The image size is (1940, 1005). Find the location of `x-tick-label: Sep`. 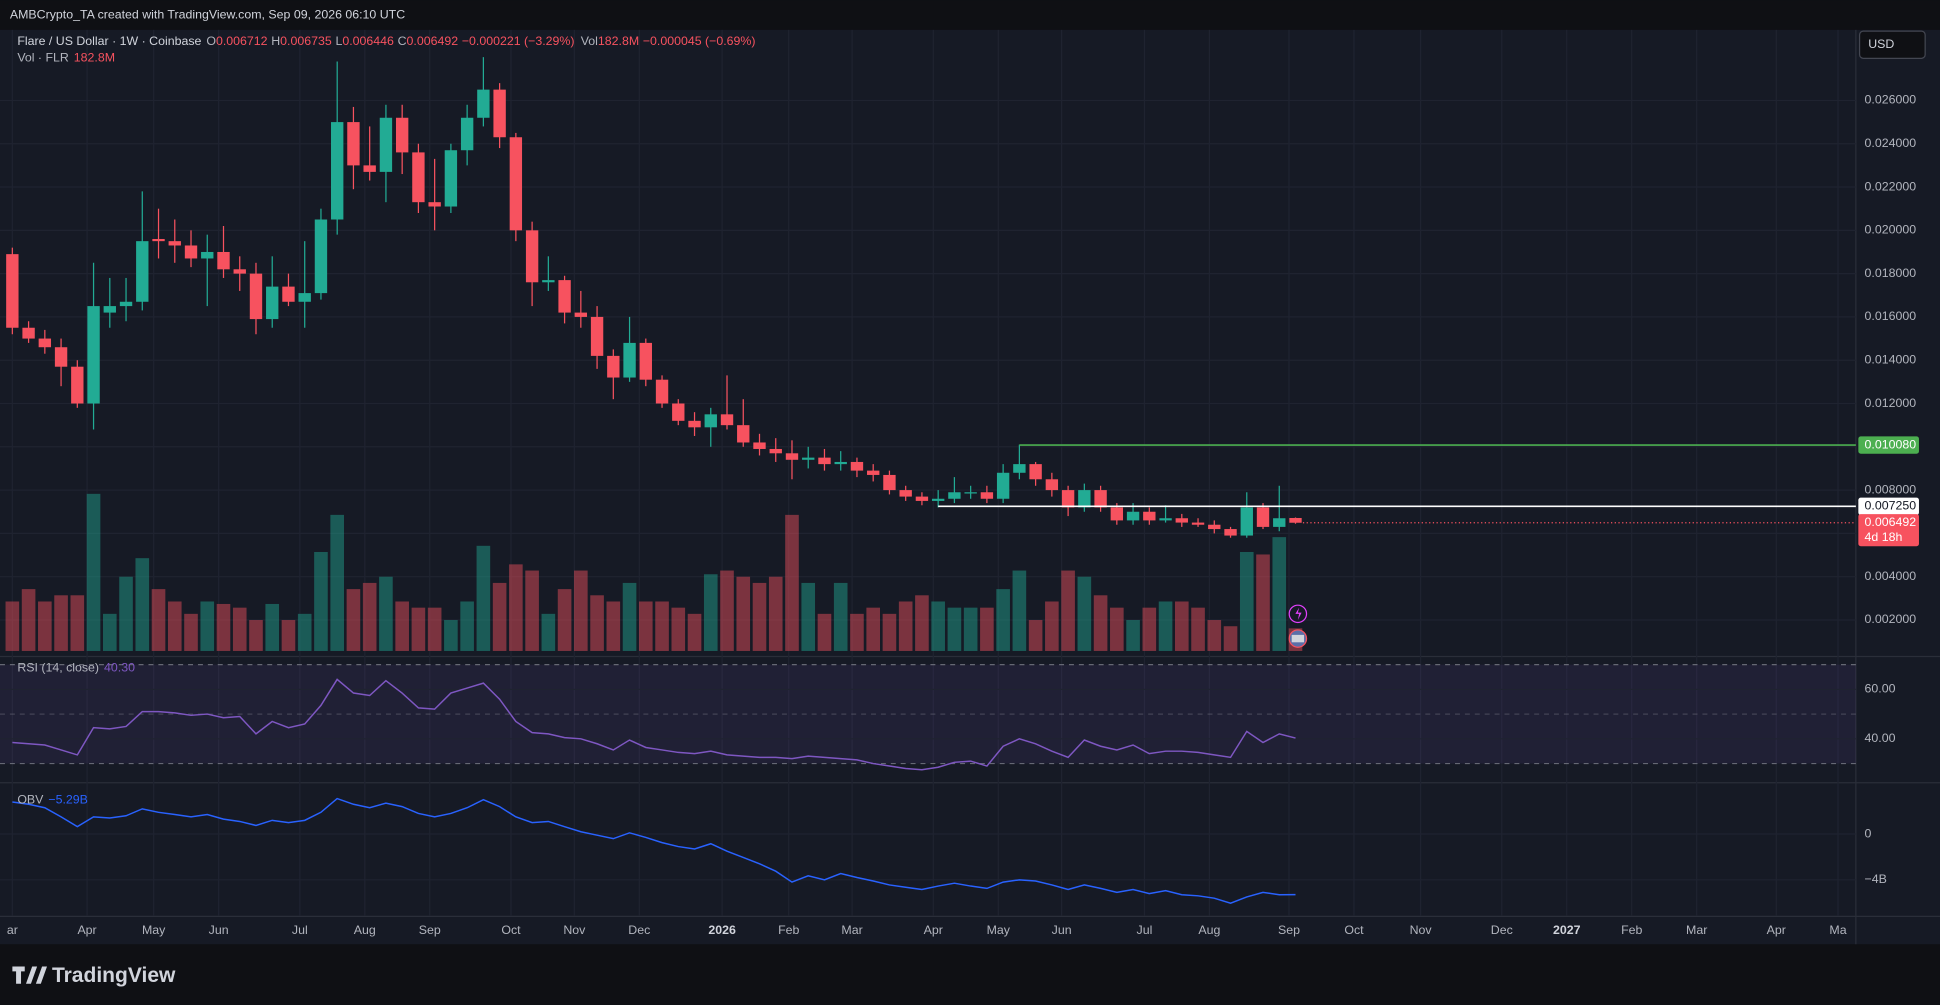

x-tick-label: Sep is located at coordinates (430, 930).